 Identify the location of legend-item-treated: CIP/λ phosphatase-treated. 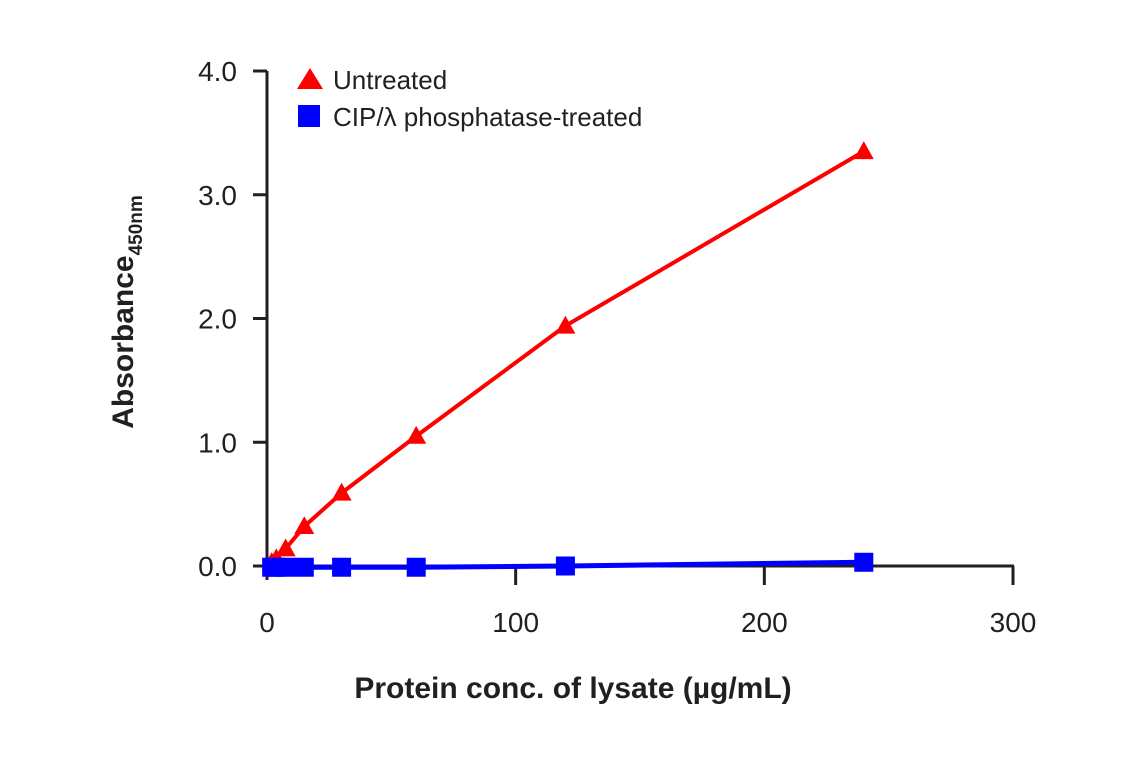
(470, 117).